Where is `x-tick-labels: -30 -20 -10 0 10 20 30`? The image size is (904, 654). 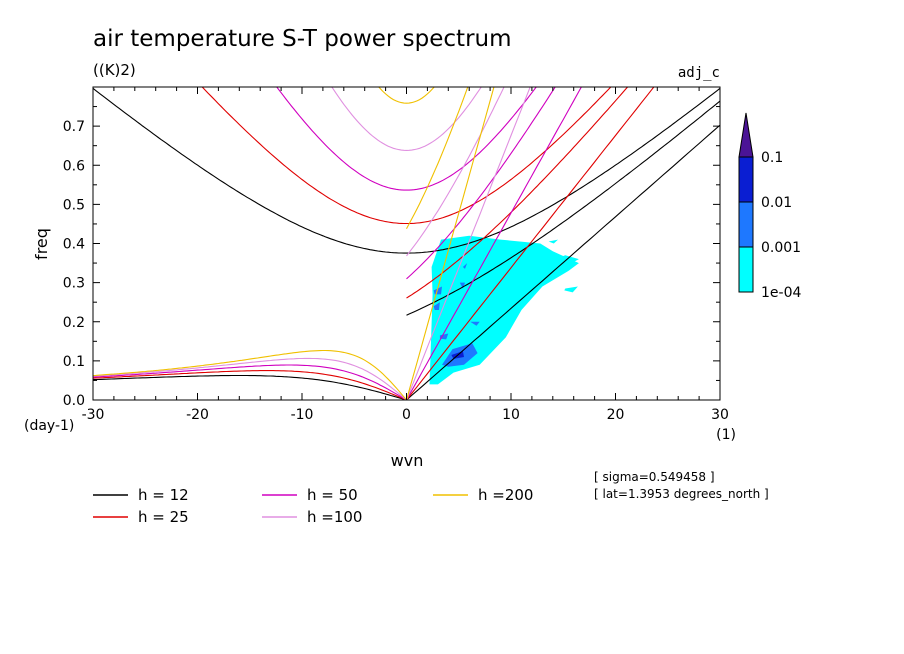 x-tick-labels: -30 -20 -10 0 10 20 30 is located at coordinates (405, 415).